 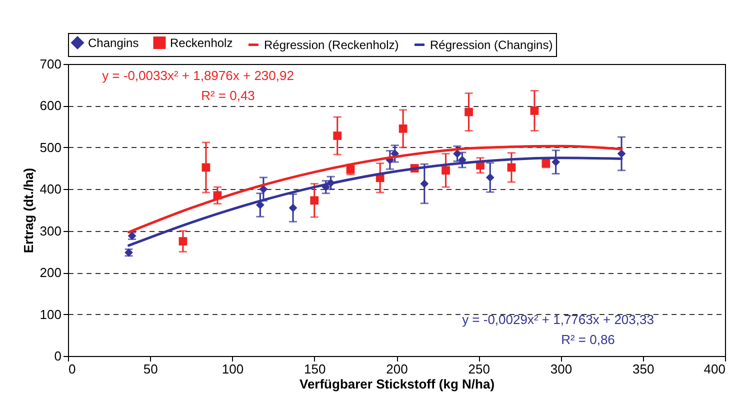 What do you see at coordinates (51, 106) in the screenshot?
I see `y-tick-label: 600` at bounding box center [51, 106].